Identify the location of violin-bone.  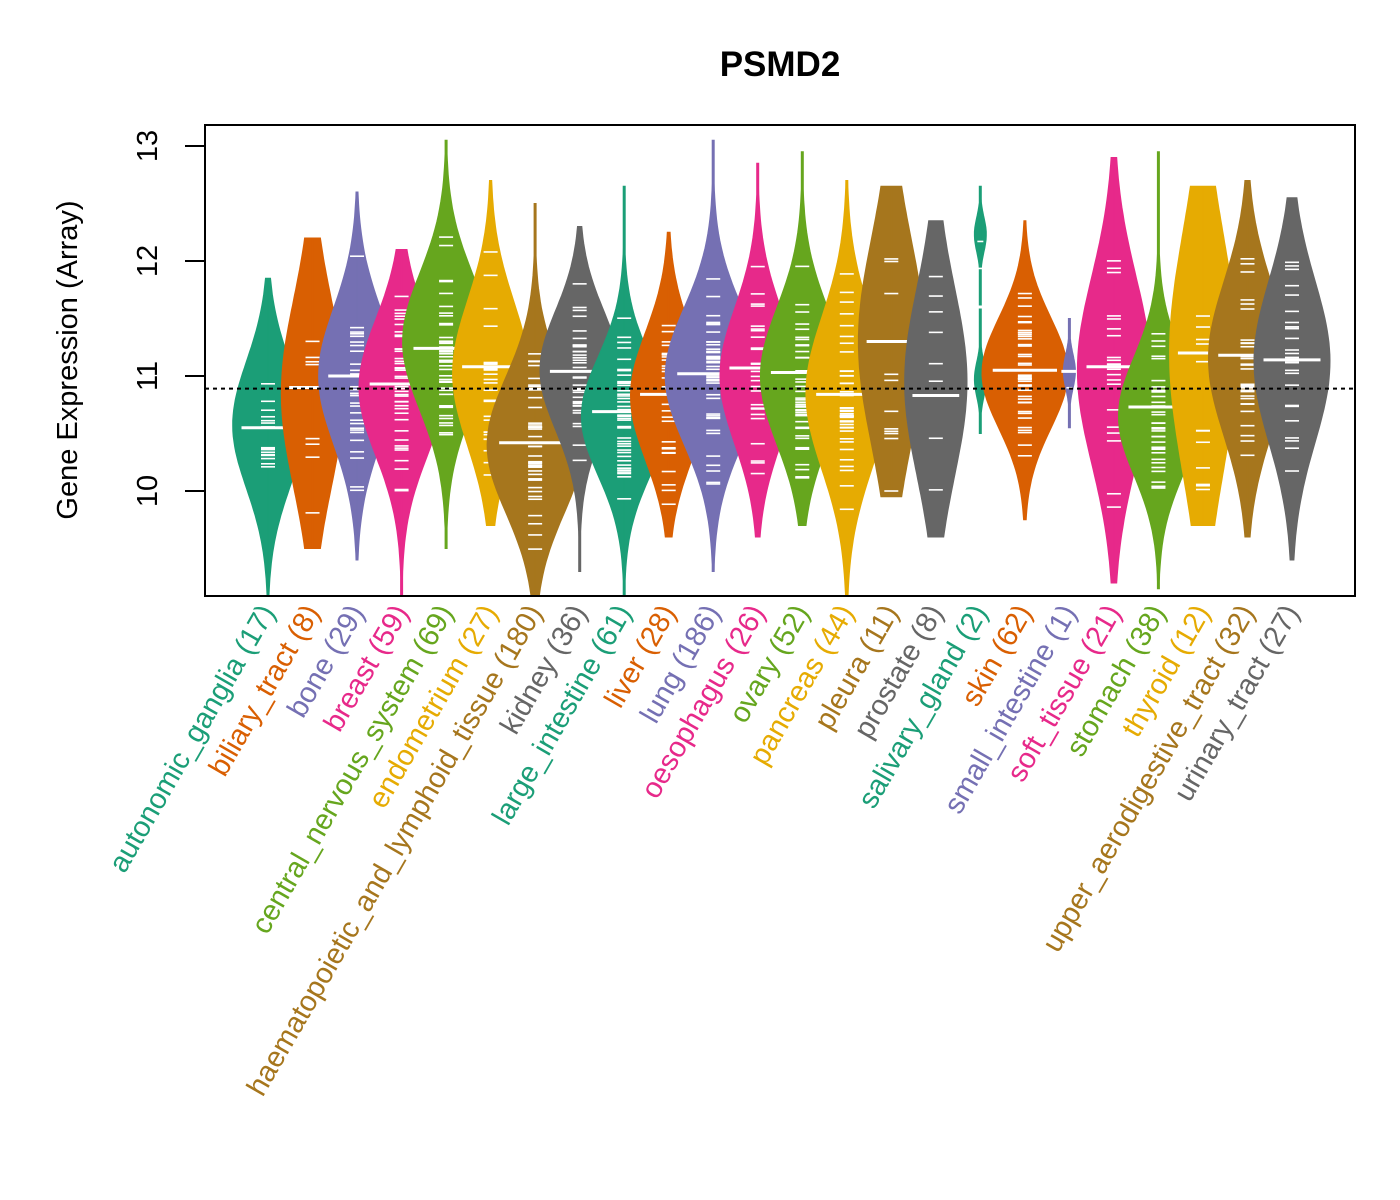
(357, 376).